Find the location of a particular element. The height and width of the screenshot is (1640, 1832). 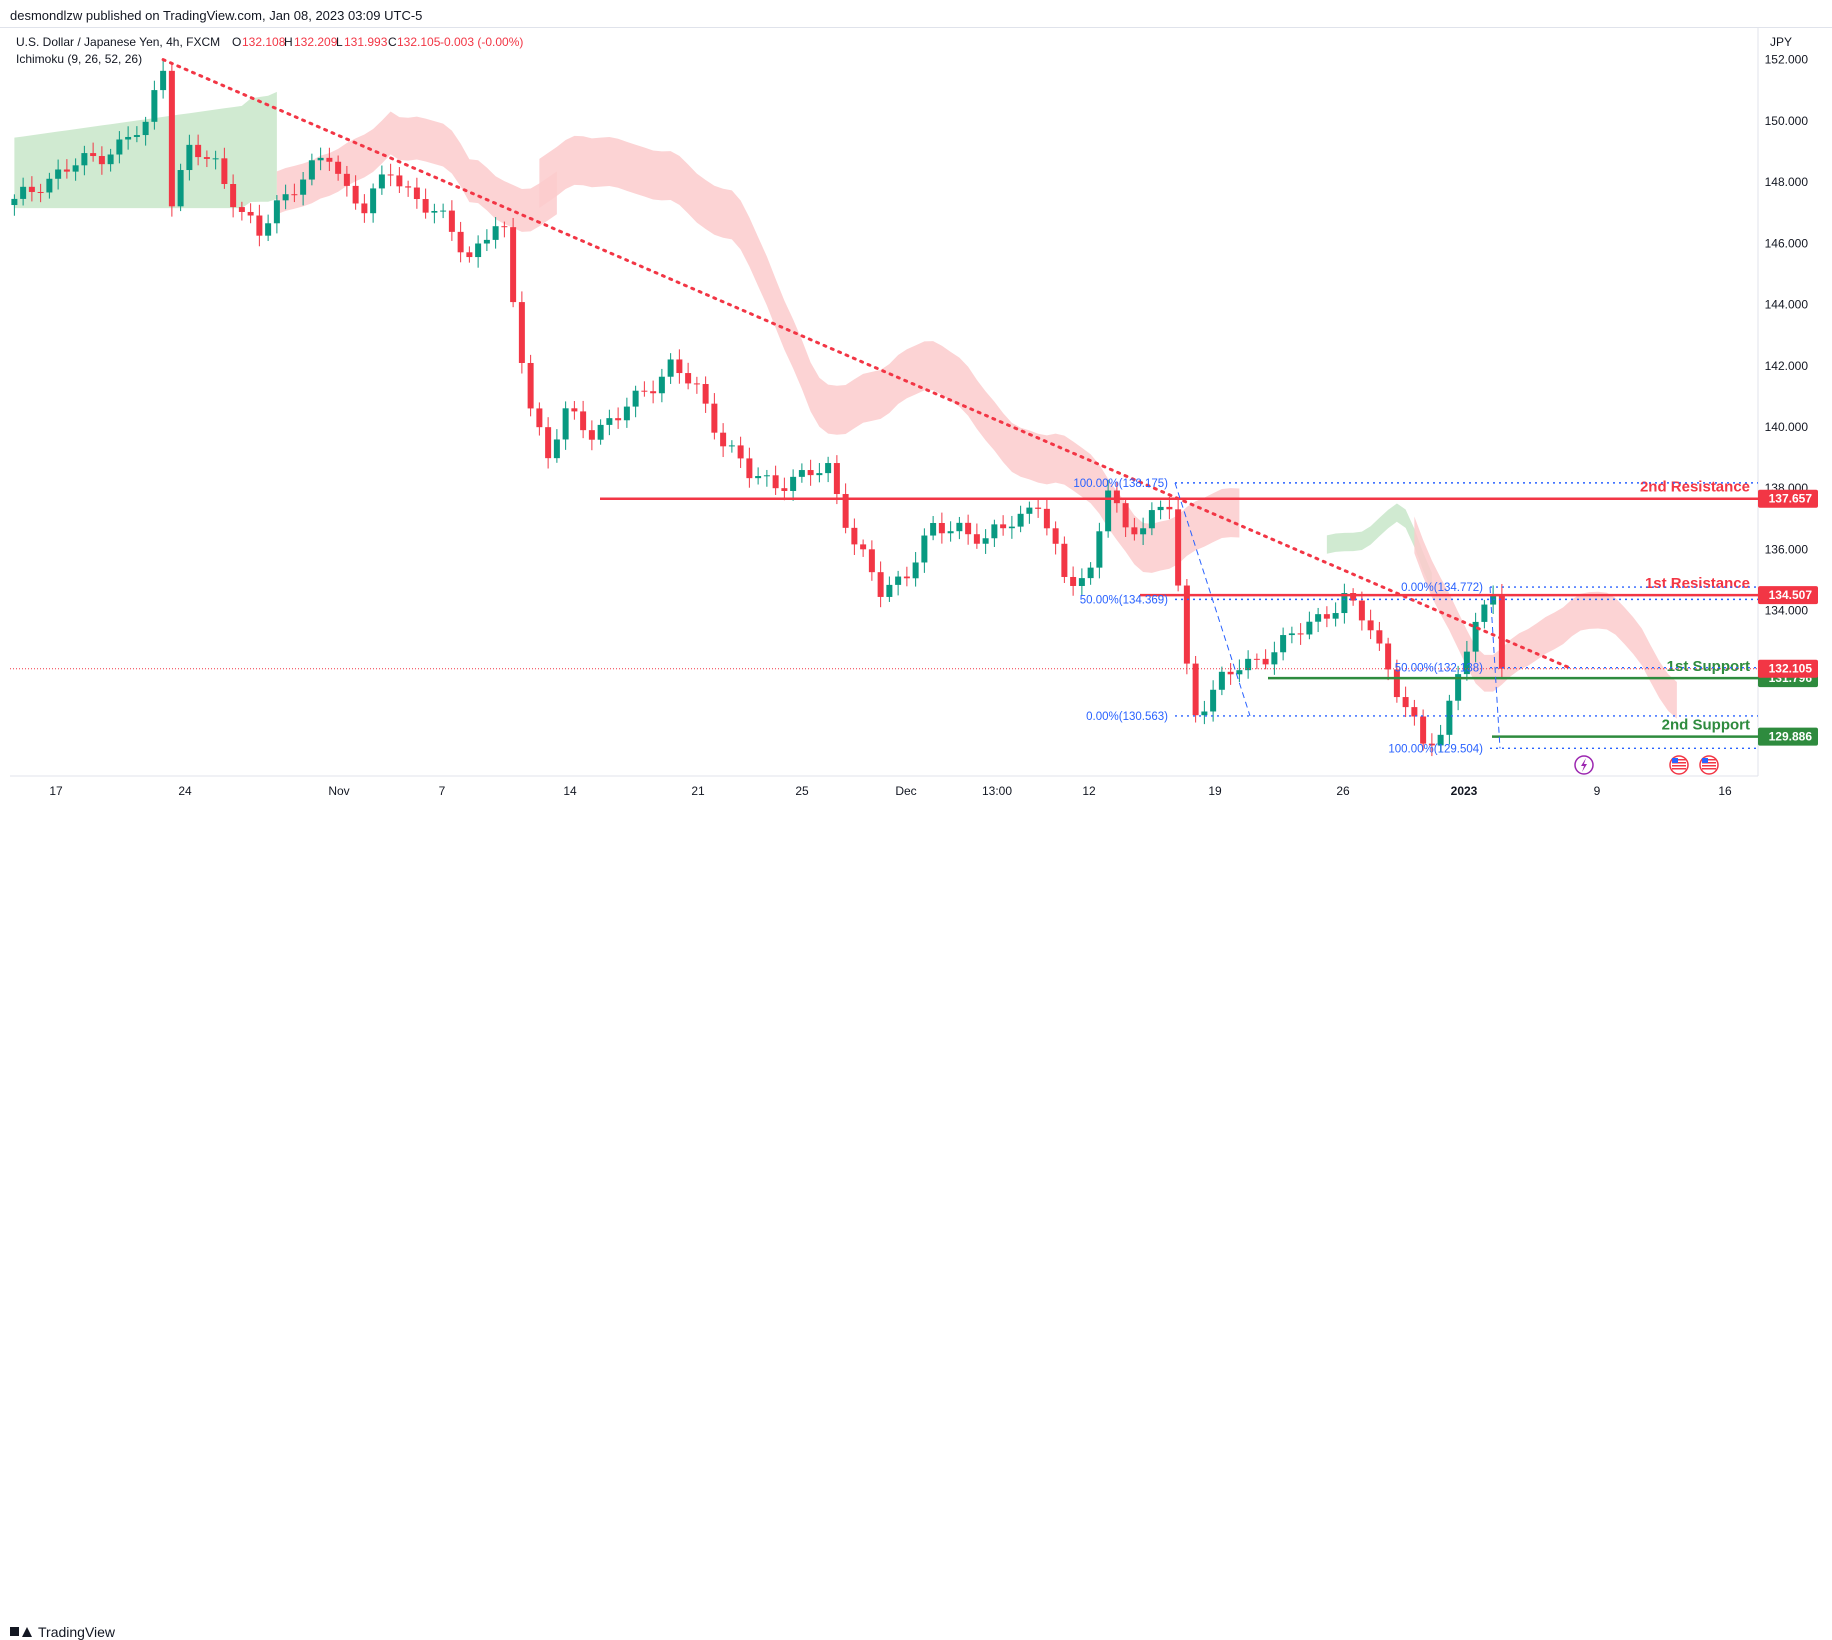

time-tick-label: Nov is located at coordinates (338, 791).